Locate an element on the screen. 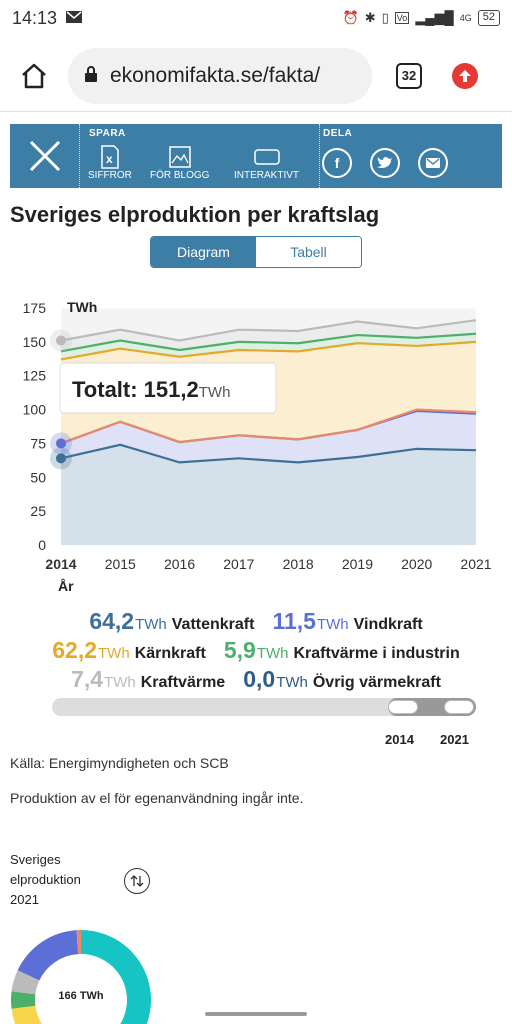  address-bar: ekonomifakta.se/fakta/ is located at coordinates (220, 75).